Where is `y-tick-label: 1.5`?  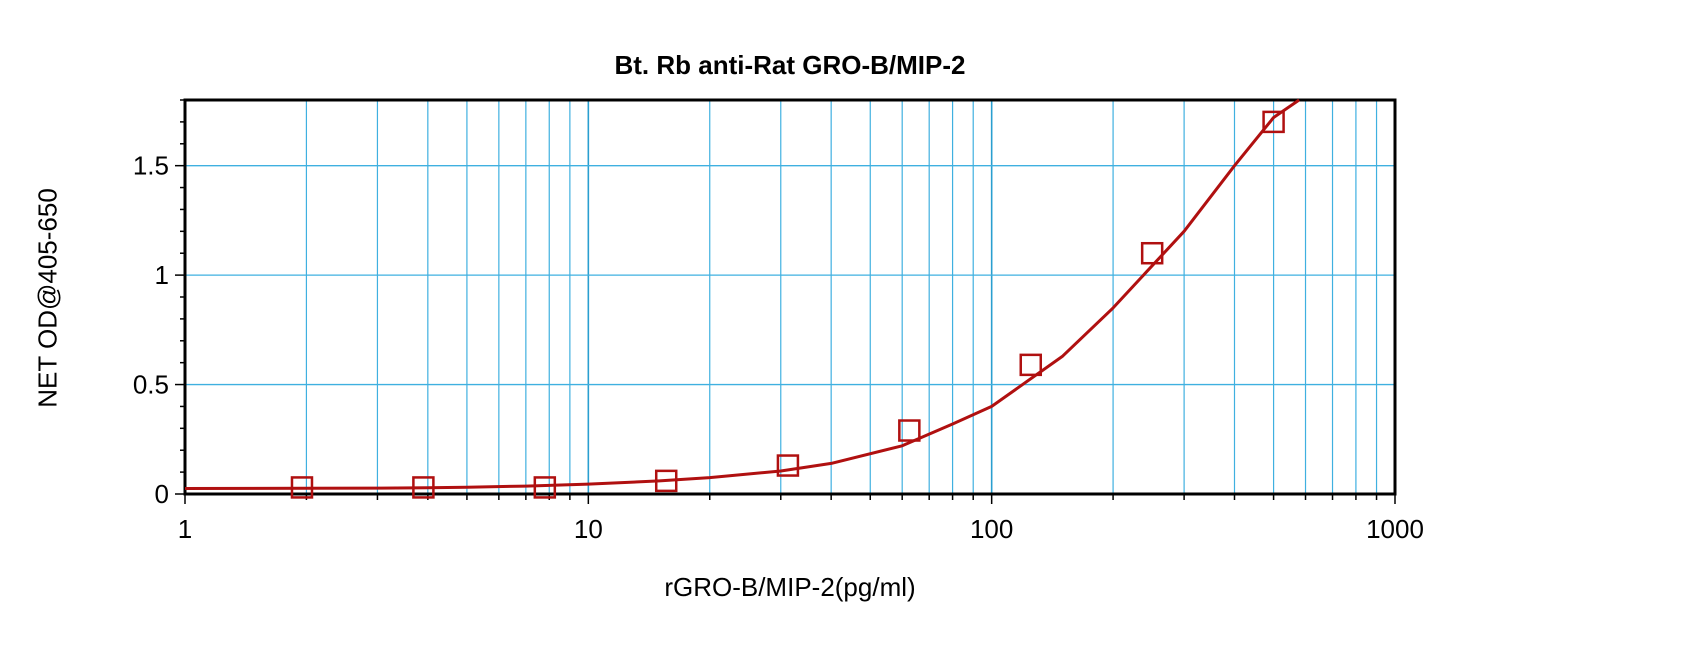
y-tick-label: 1.5 is located at coordinates (151, 166).